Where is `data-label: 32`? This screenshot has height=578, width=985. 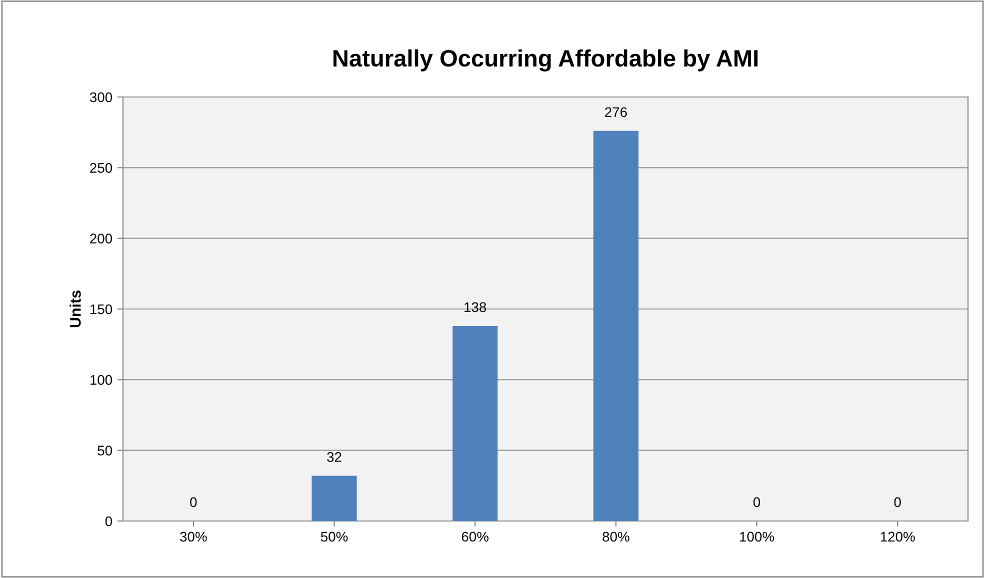 data-label: 32 is located at coordinates (334, 457).